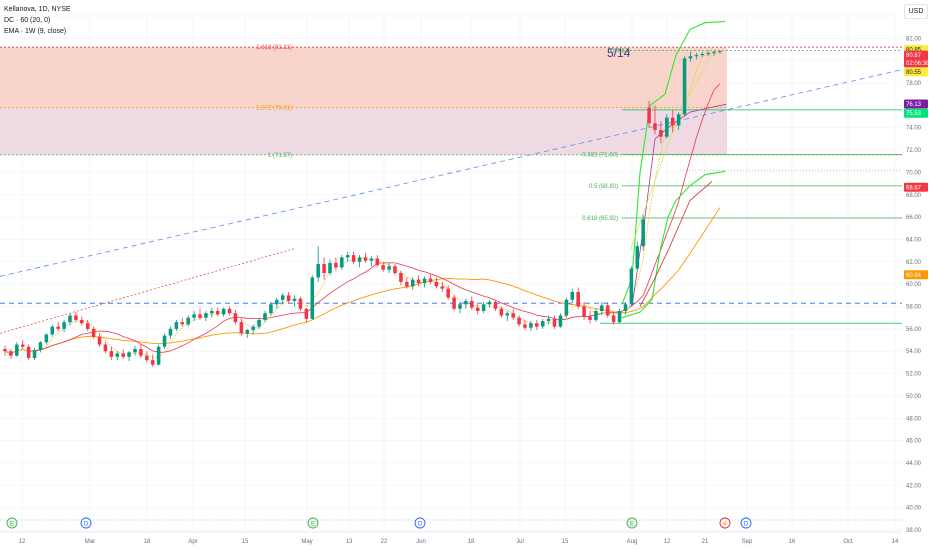  What do you see at coordinates (37, 9) in the screenshot?
I see `legend-symbol: Kellanova, 1D, NYSE` at bounding box center [37, 9].